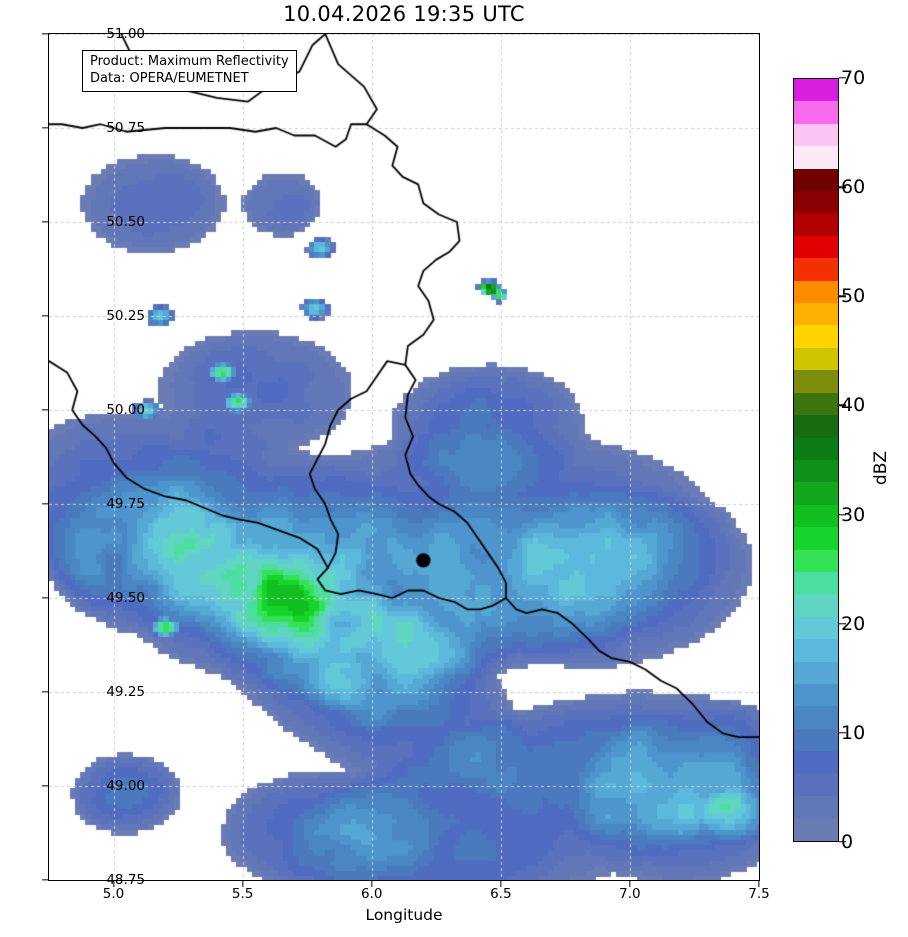 This screenshot has width=908, height=937. I want to click on colorbar-label: dBZ, so click(881, 468).